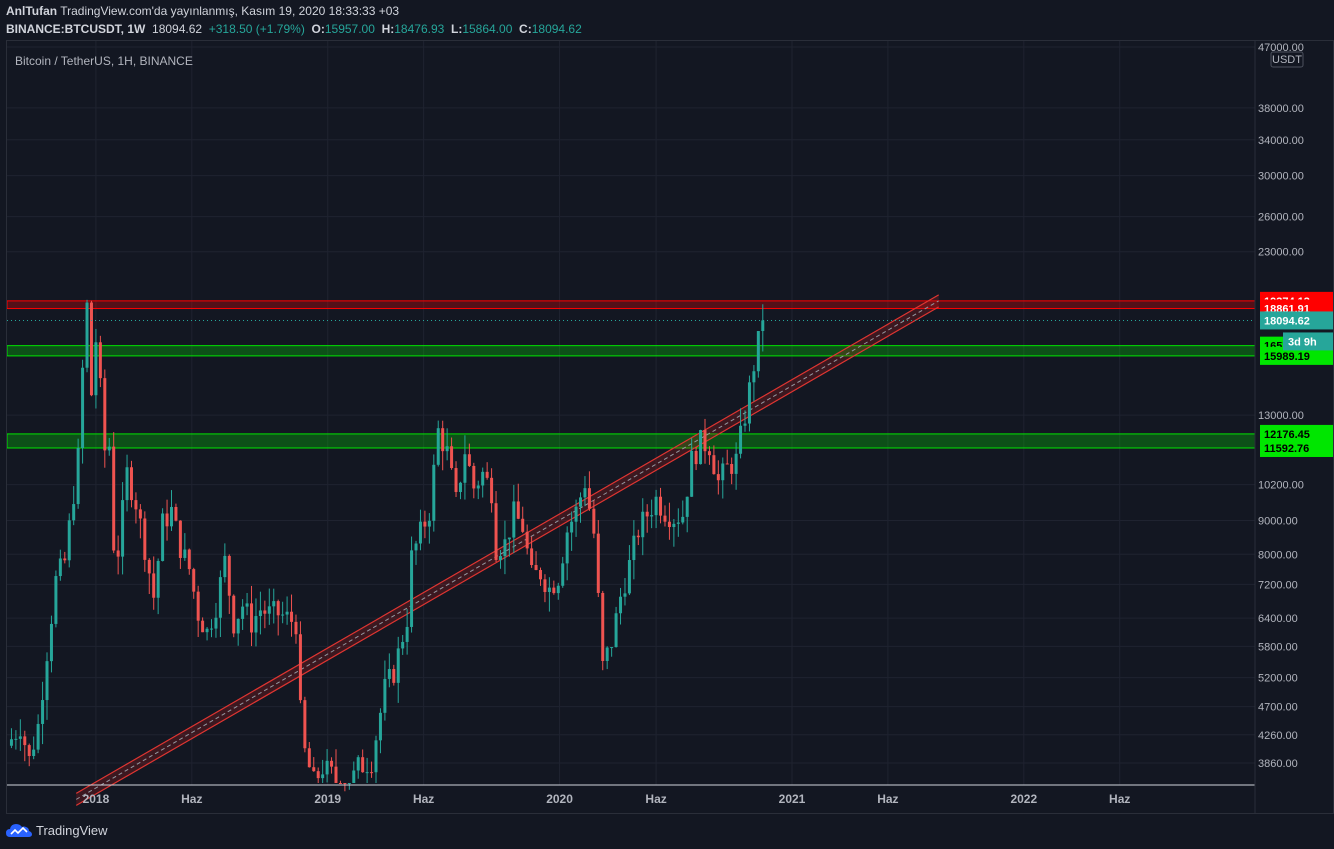 Image resolution: width=1334 pixels, height=849 pixels. What do you see at coordinates (1278, 764) in the screenshot?
I see `y-tick-label: 3860.00` at bounding box center [1278, 764].